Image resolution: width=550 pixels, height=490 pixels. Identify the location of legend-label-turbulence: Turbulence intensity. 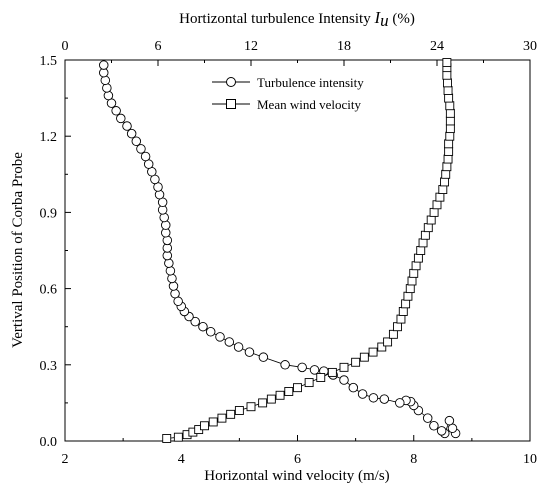
(310, 82).